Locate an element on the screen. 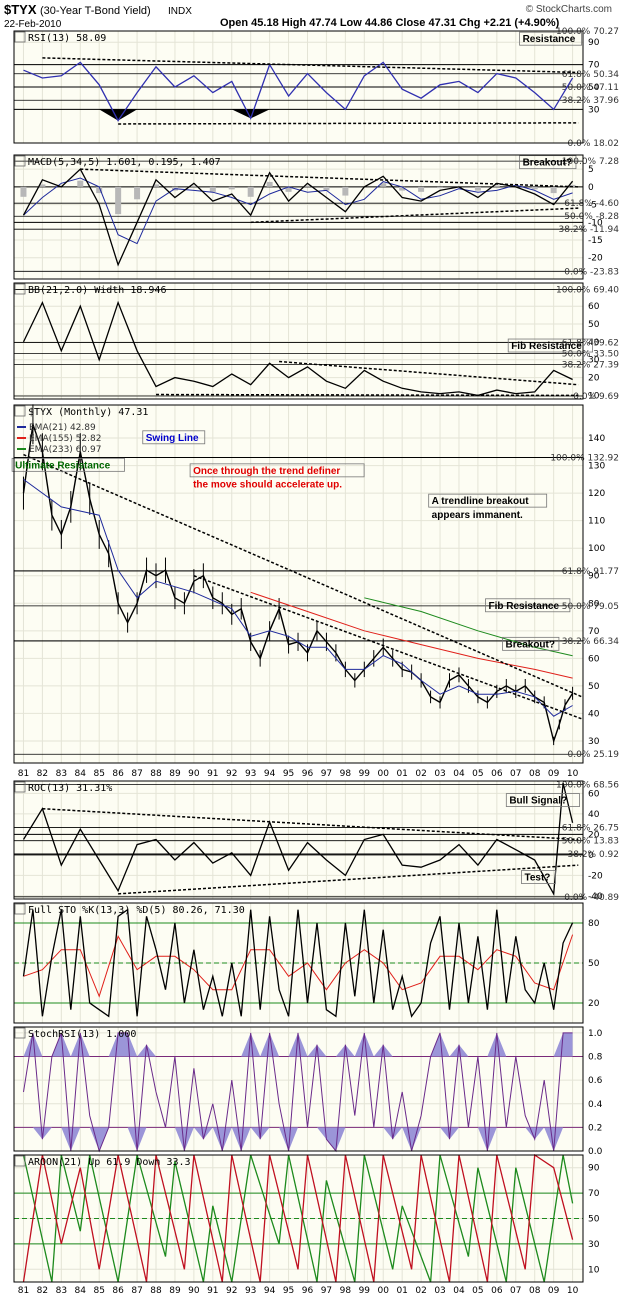  roc-tick-label: 60 is located at coordinates (594, 794).